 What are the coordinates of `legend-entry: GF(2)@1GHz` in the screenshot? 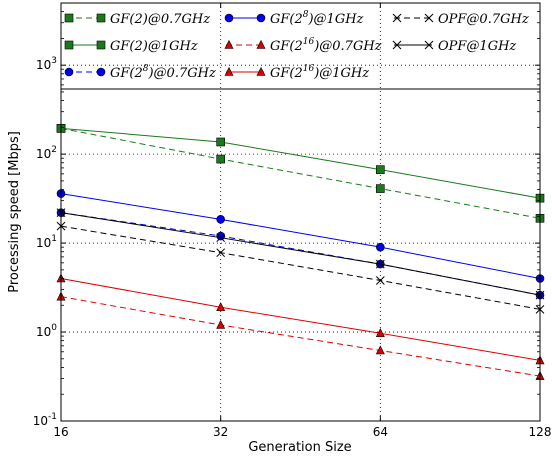 It's located at (131, 46).